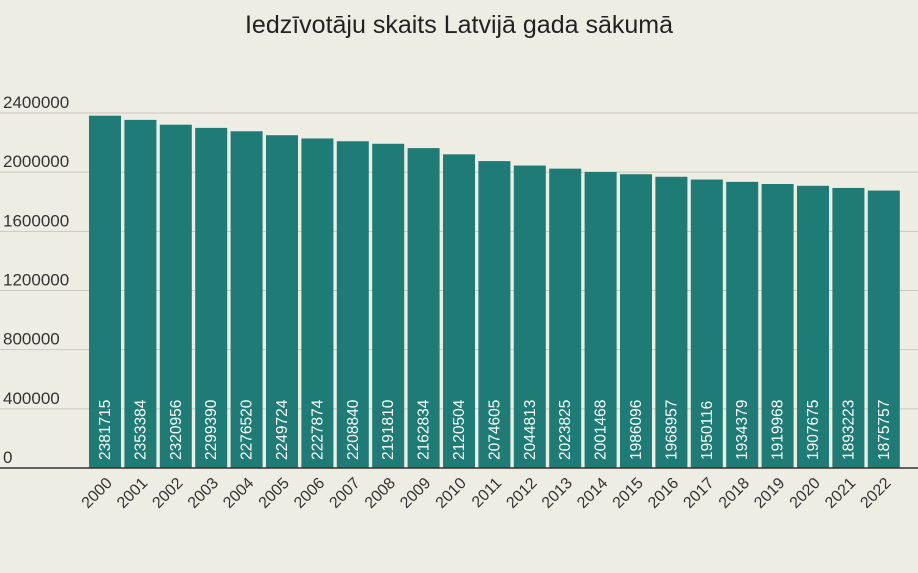 The width and height of the screenshot is (918, 573). Describe the element at coordinates (415, 493) in the screenshot. I see `x-tick-label: 2009` at that location.